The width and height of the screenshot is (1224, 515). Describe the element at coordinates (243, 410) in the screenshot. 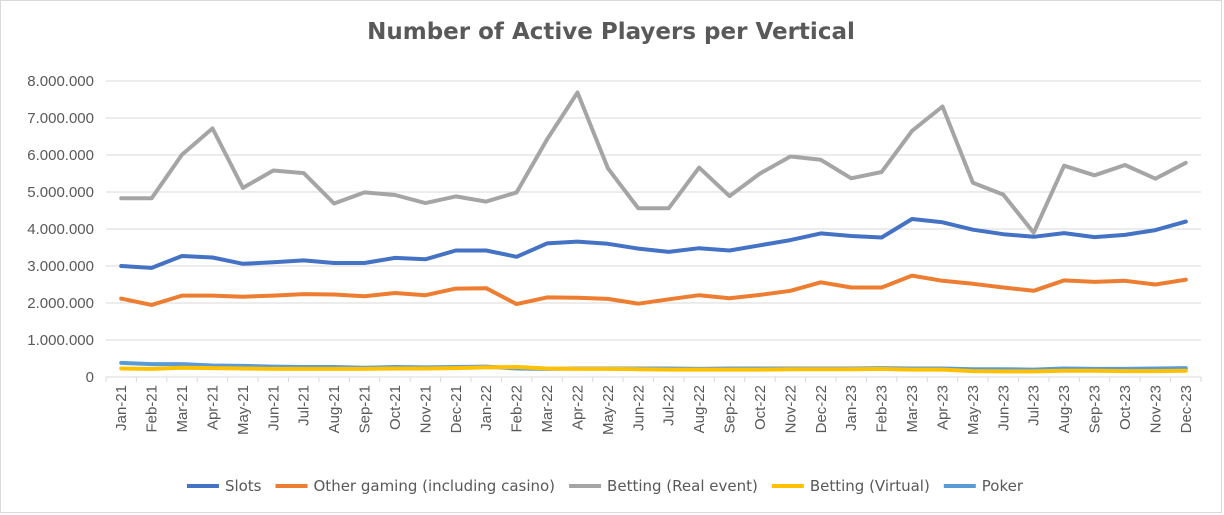

I see `x-tick-label: May-21` at that location.